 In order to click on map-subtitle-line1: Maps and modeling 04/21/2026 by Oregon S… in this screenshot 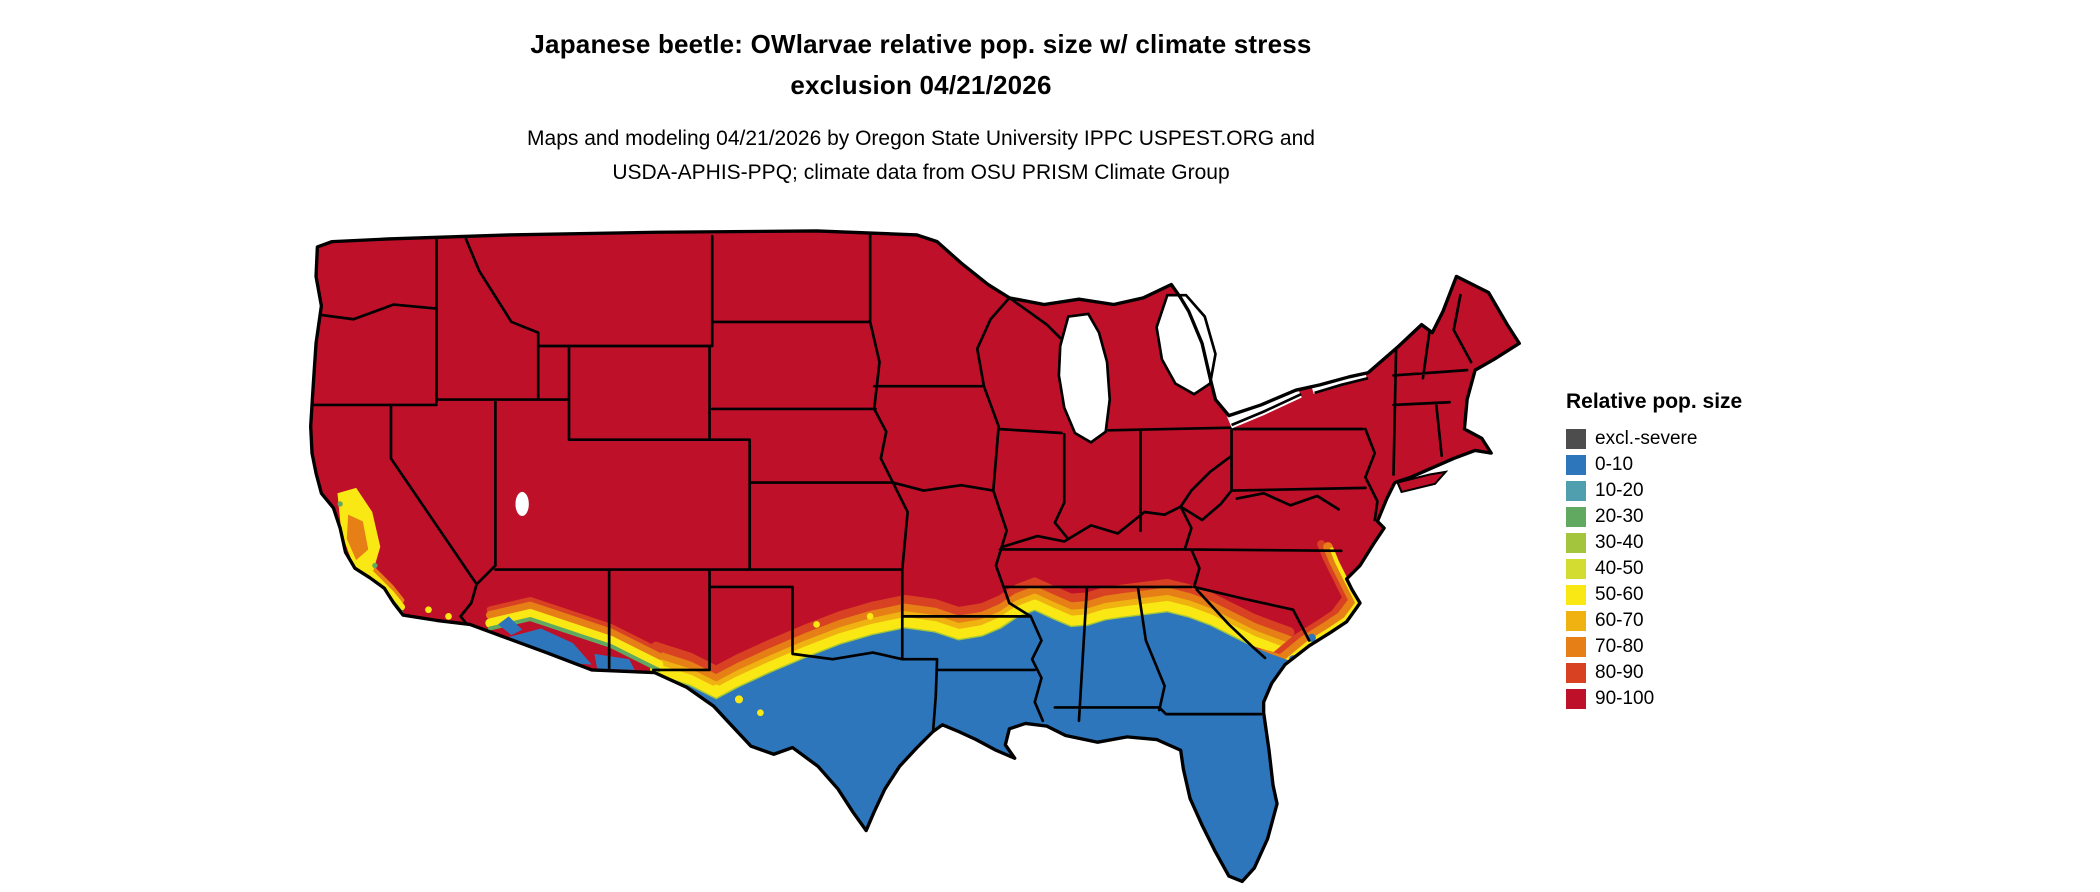, I will do `click(921, 138)`.